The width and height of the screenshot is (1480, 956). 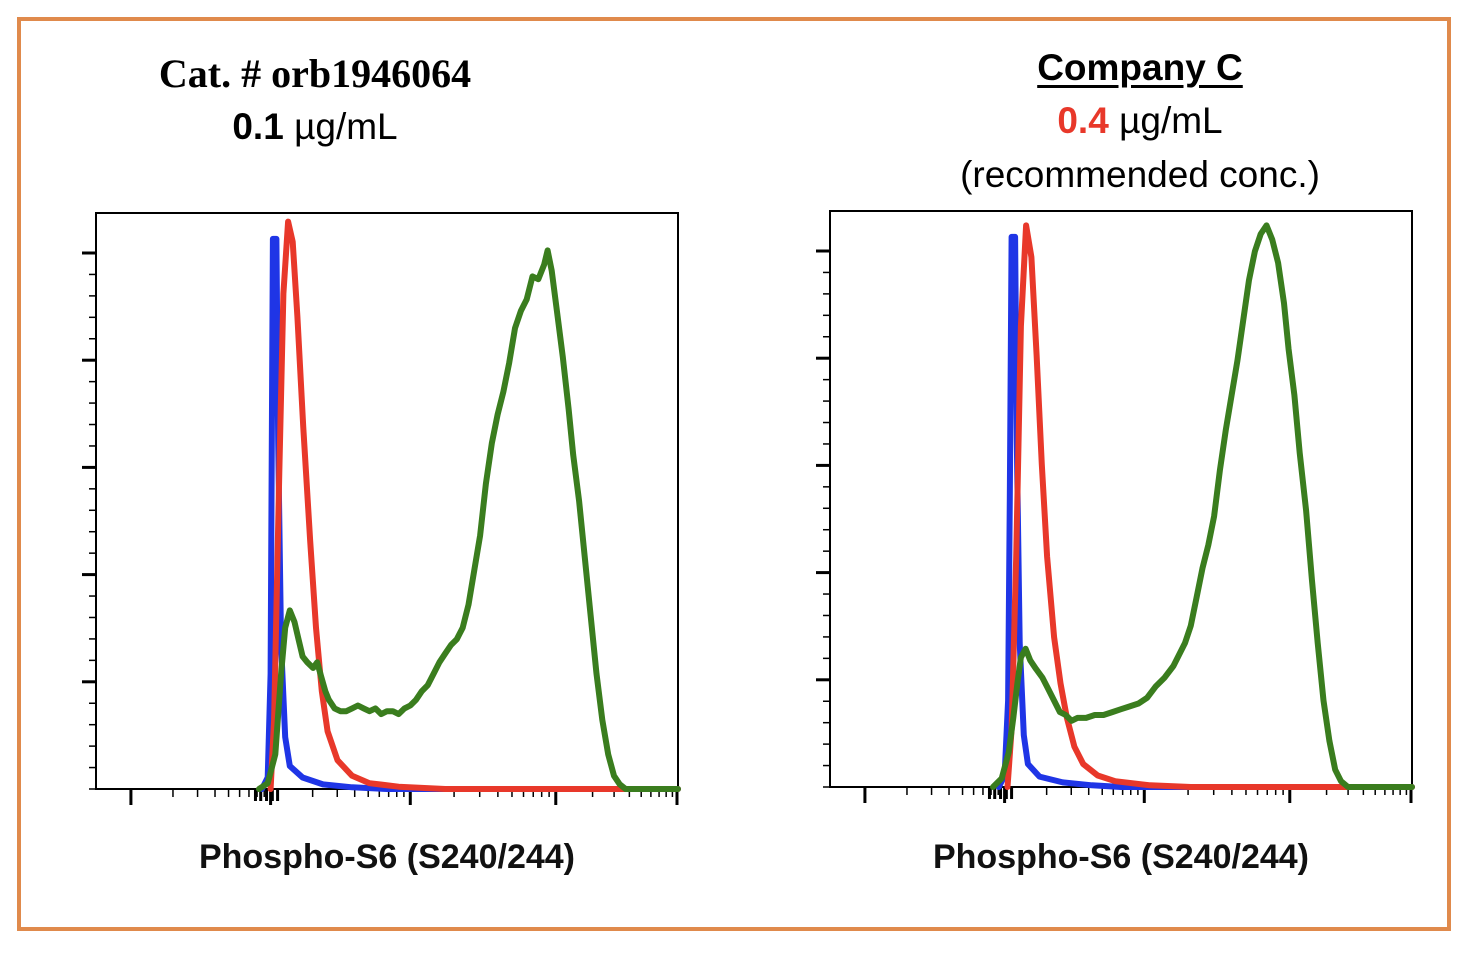 What do you see at coordinates (258, 126) in the screenshot?
I see `left-conc-value: 0.1` at bounding box center [258, 126].